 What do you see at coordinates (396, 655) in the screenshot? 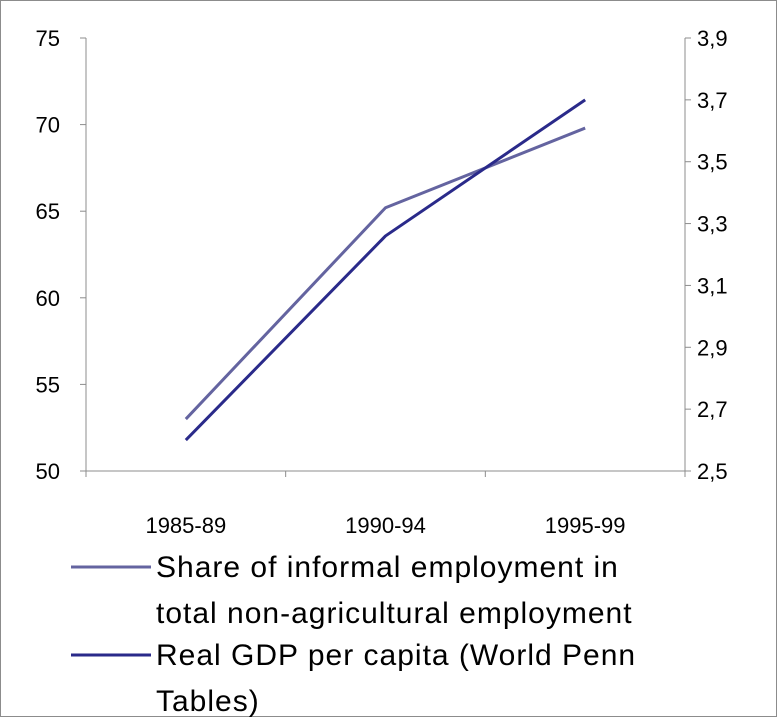
I see `legend-label-2: Real GDP per capita (World Penn` at bounding box center [396, 655].